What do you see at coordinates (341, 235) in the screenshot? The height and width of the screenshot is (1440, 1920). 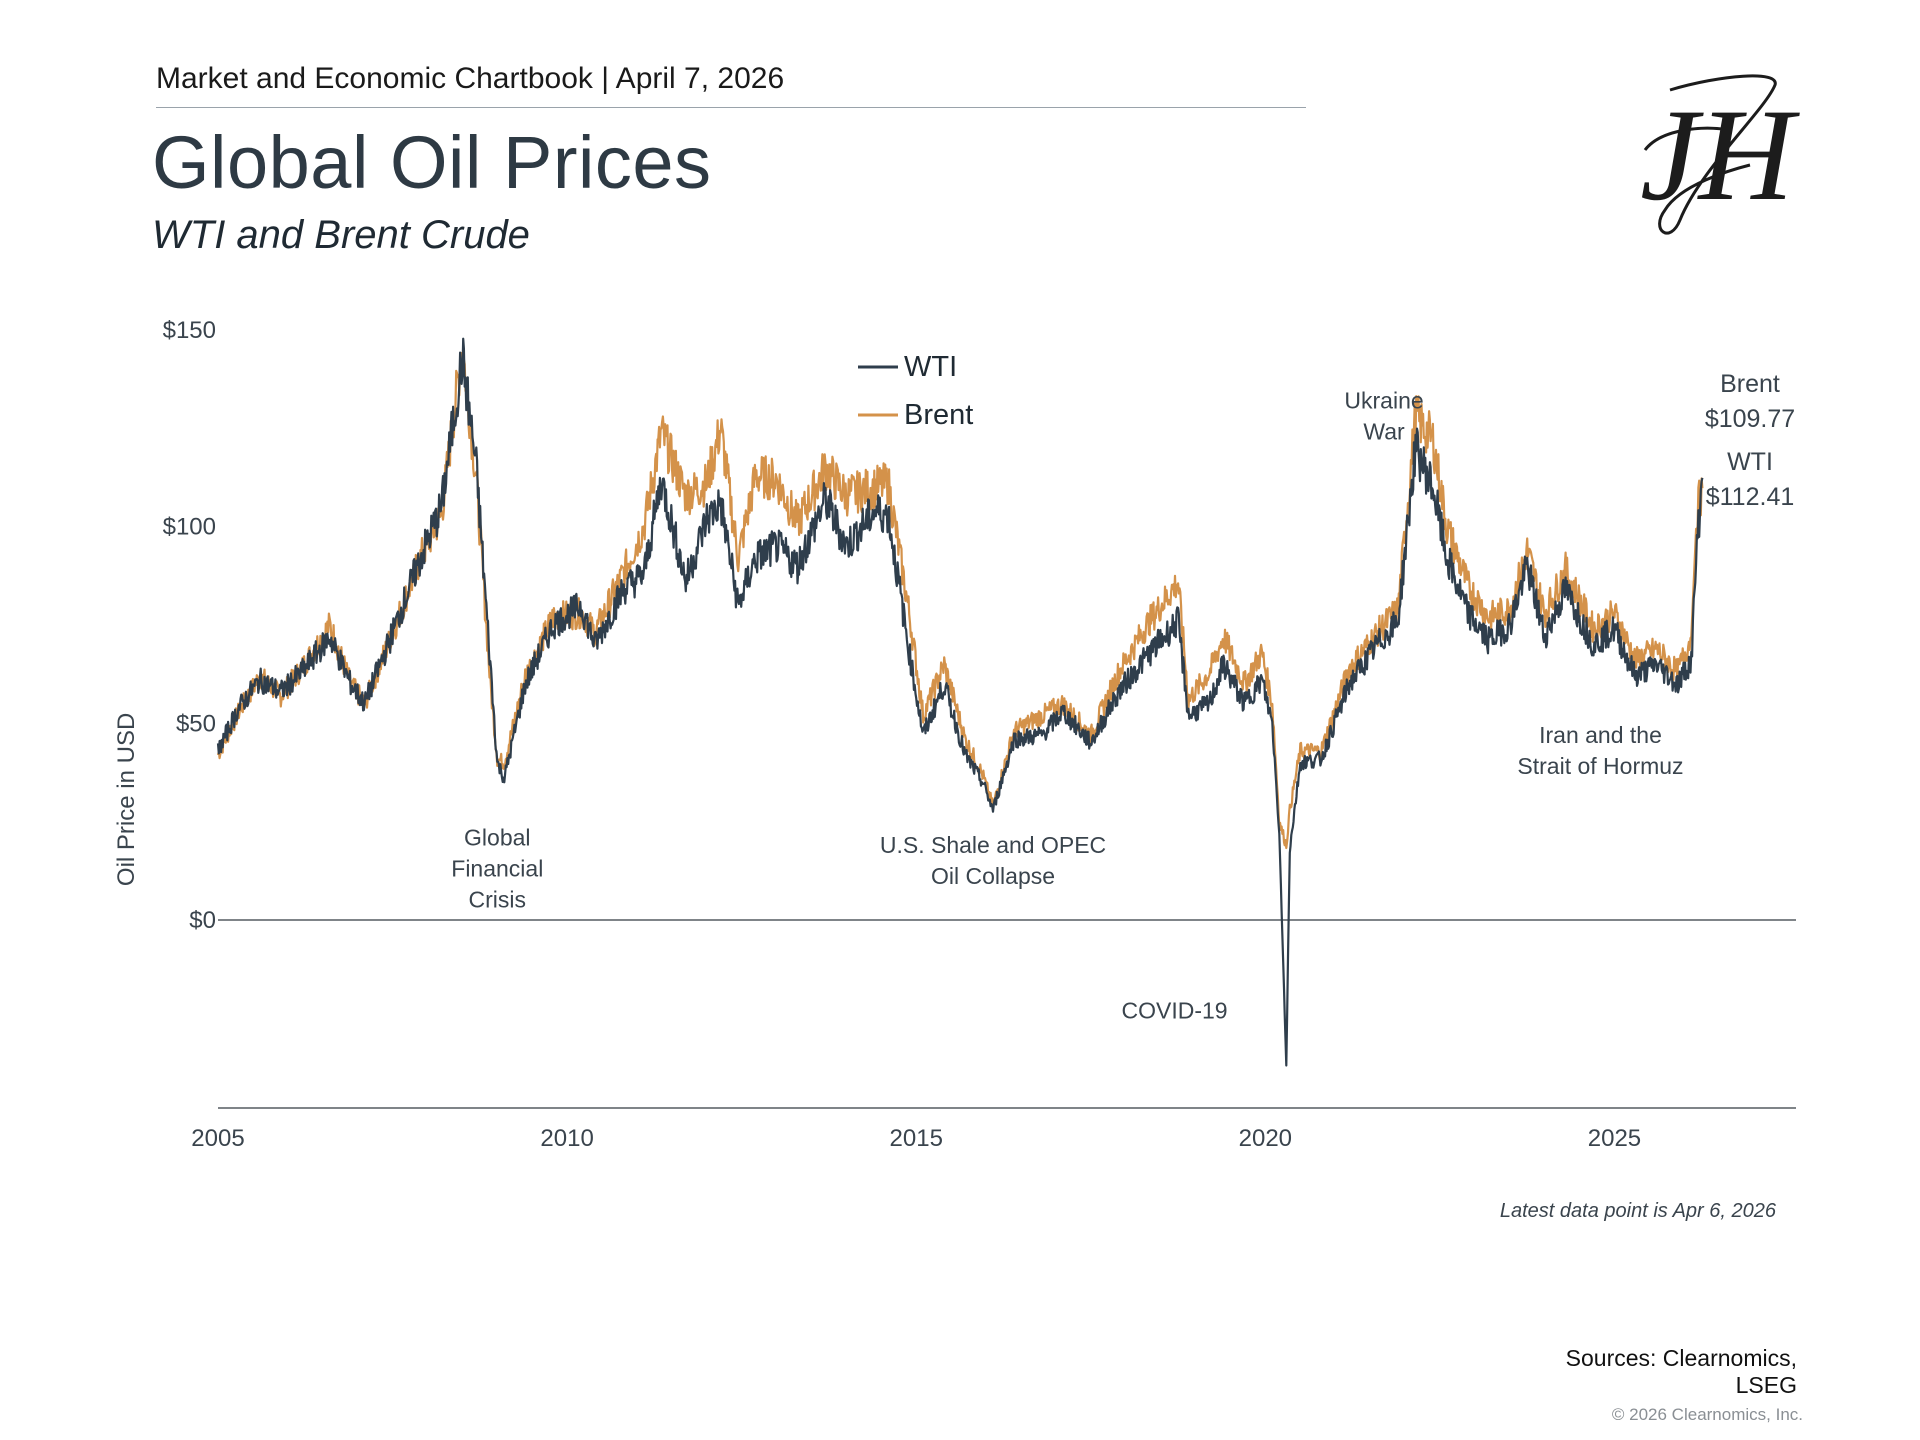 I see `page-subtitle: WTI and Brent Crude` at bounding box center [341, 235].